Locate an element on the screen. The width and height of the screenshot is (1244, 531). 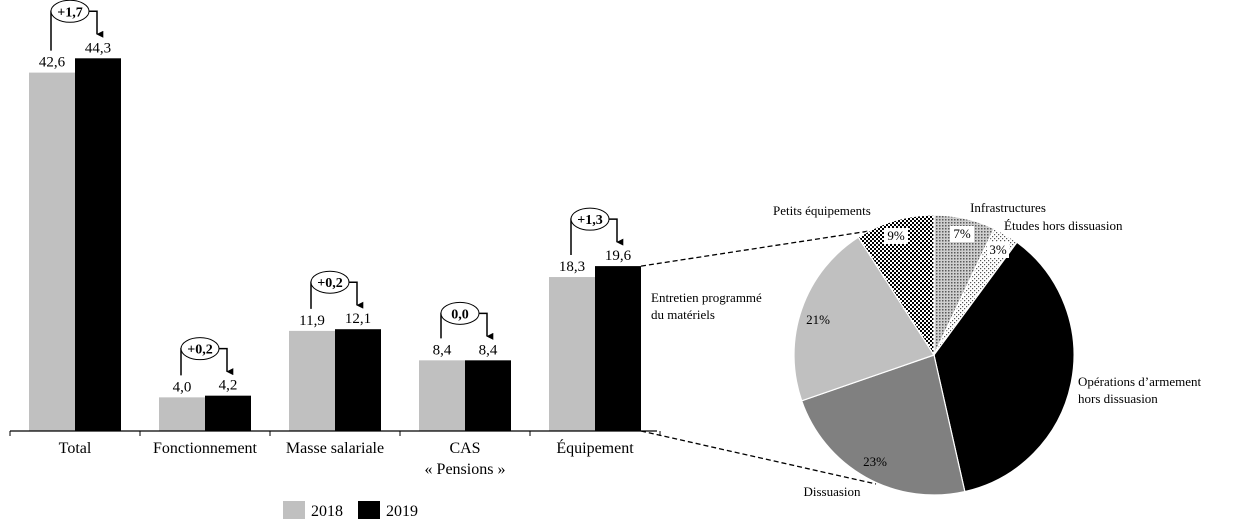
category-label: Masse salariale is located at coordinates (335, 448).